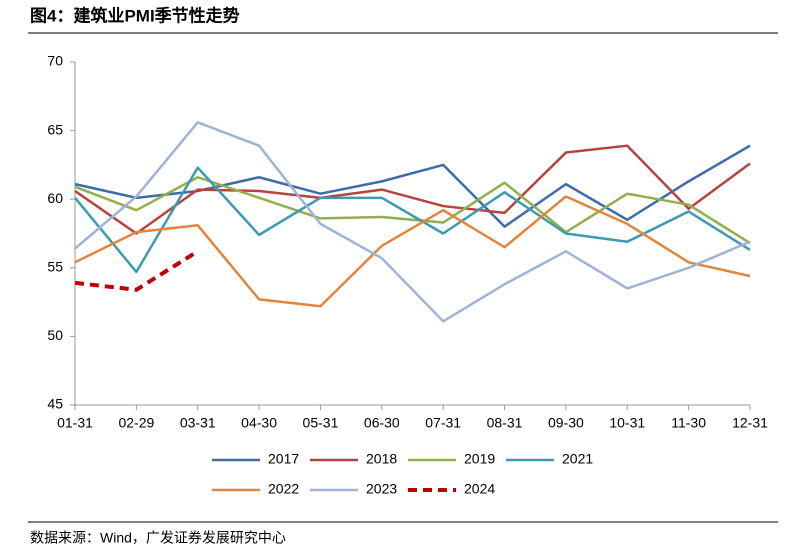  I want to click on y-tick-label: 45, so click(55, 404).